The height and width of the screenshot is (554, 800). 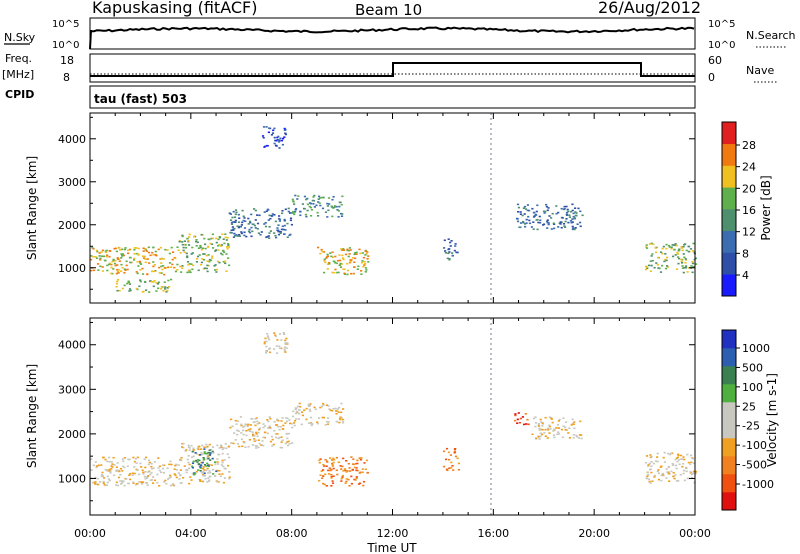 What do you see at coordinates (292, 533) in the screenshot?
I see `x-tick-label: 08:00` at bounding box center [292, 533].